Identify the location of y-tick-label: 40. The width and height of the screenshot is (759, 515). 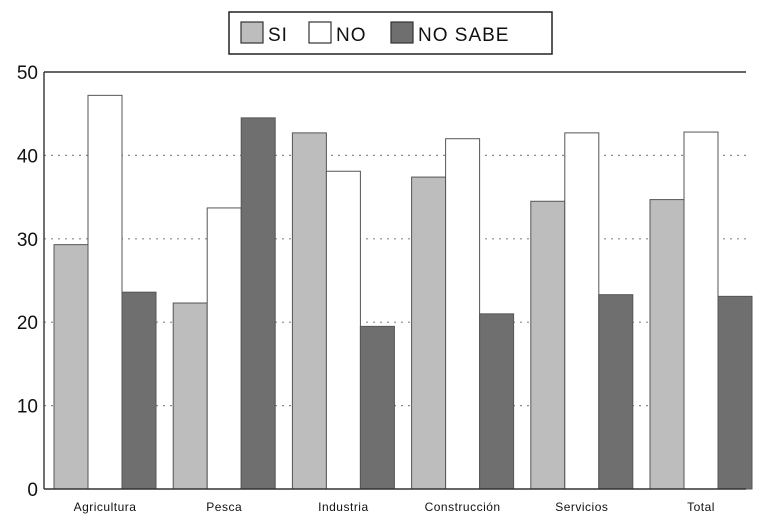
(27, 156).